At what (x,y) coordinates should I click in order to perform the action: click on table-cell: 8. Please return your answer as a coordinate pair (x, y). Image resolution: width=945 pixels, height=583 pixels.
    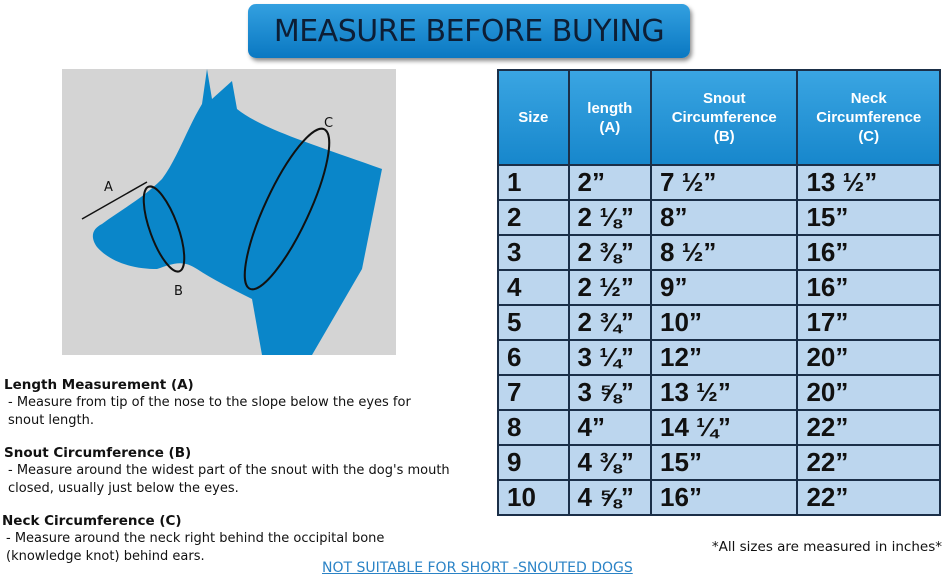
    Looking at the image, I should click on (533, 427).